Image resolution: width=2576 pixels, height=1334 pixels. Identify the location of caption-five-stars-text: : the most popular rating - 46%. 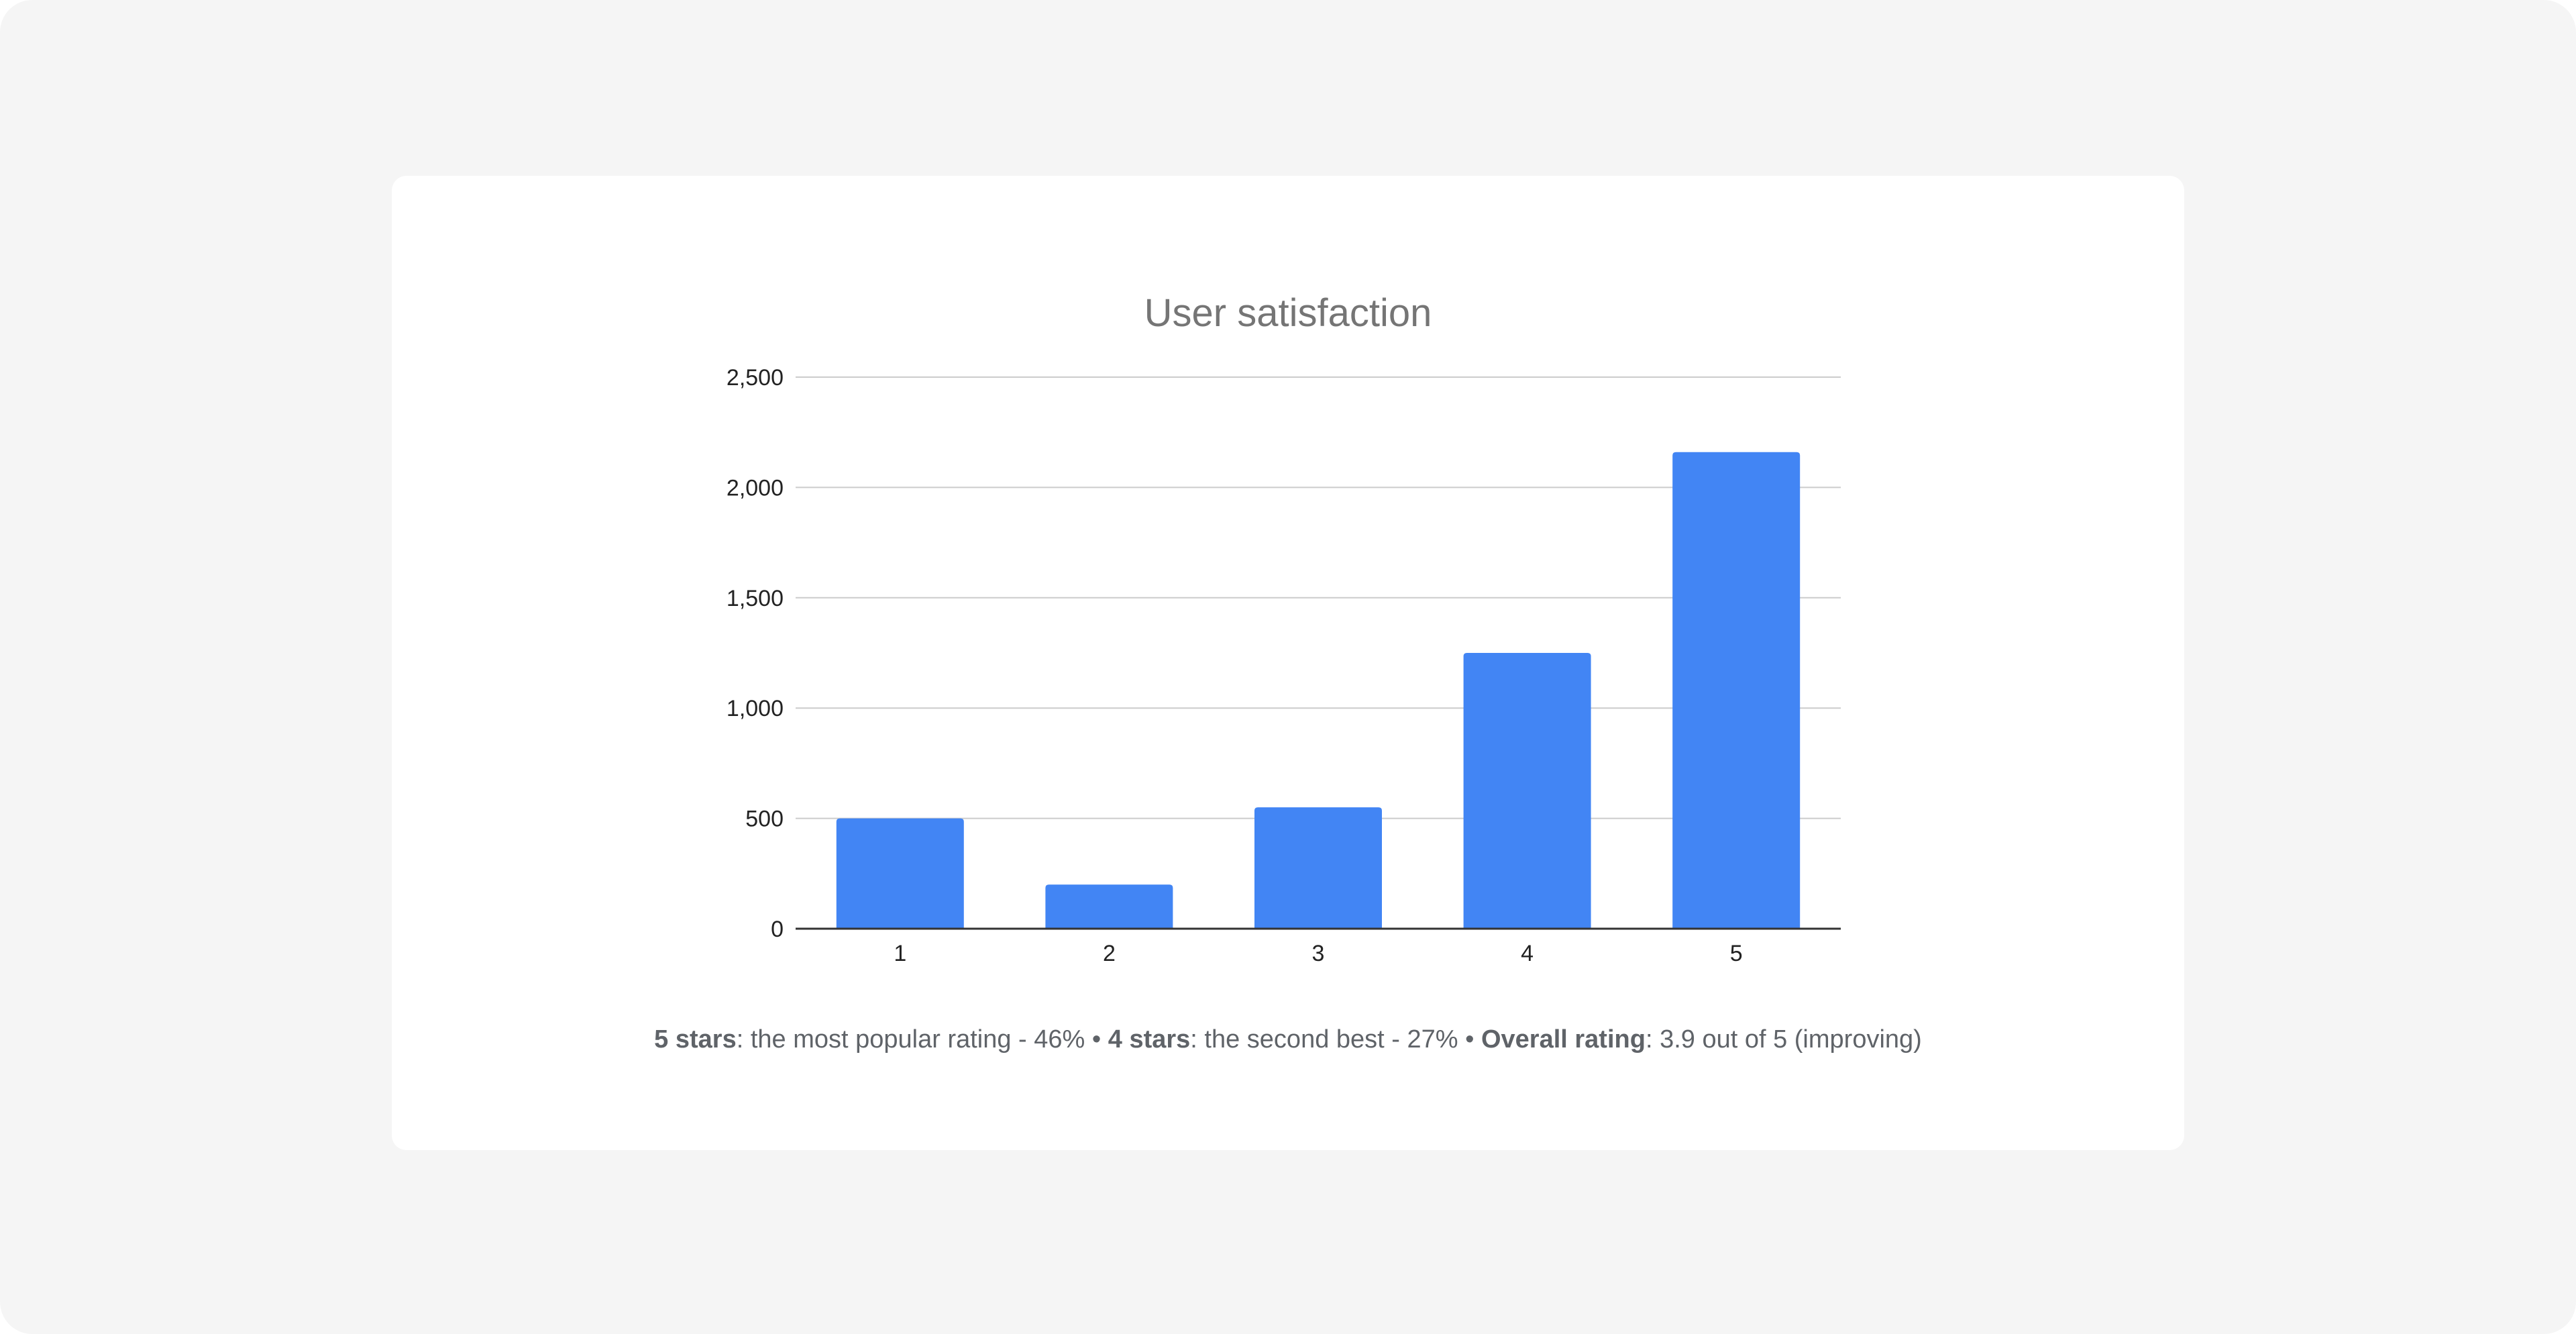
(910, 1039).